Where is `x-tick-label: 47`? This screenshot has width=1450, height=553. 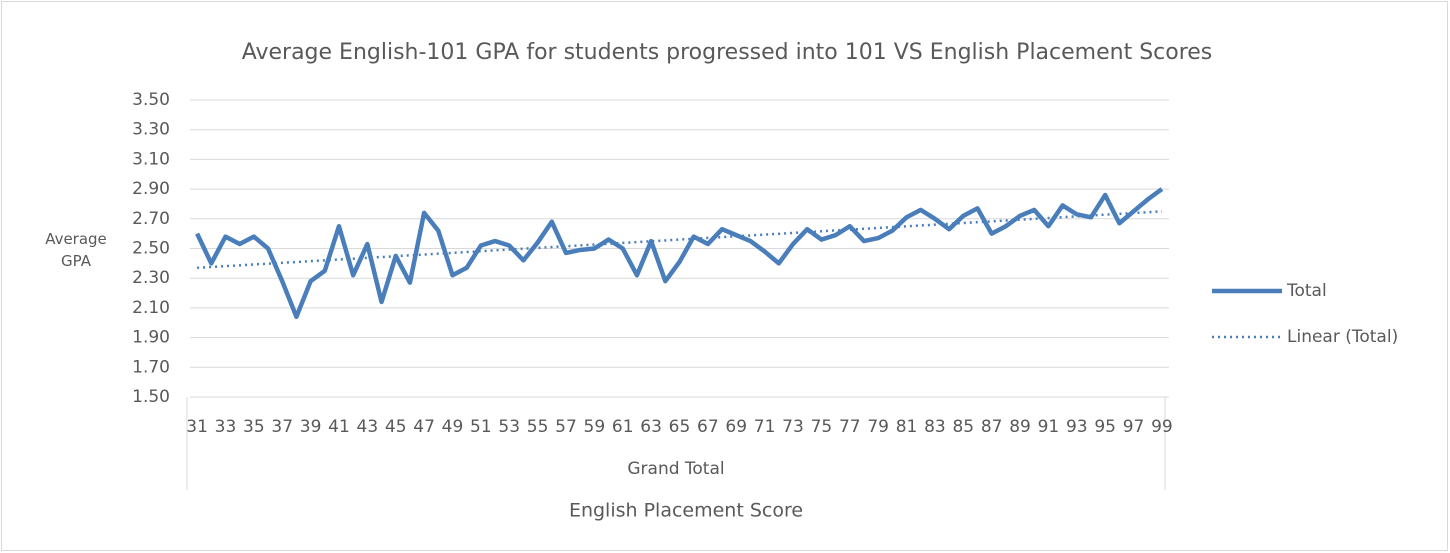 x-tick-label: 47 is located at coordinates (424, 427).